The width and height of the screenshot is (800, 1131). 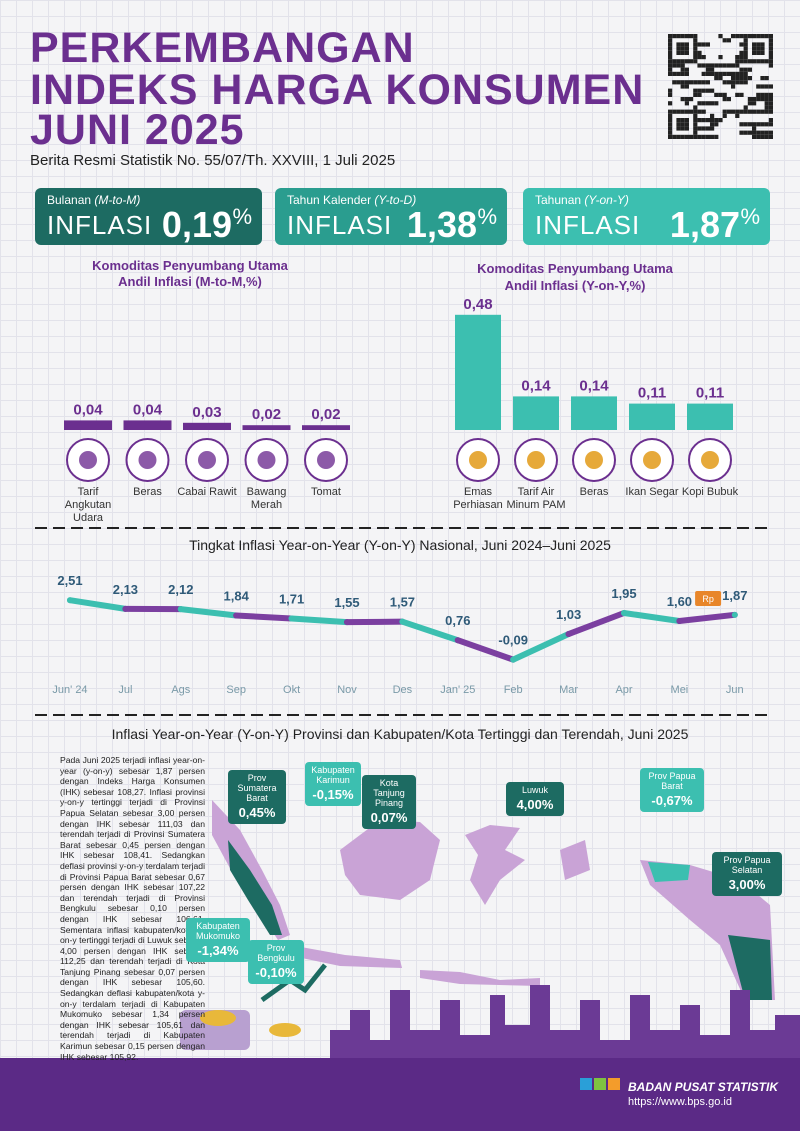 What do you see at coordinates (750, 967) in the screenshot?
I see `map-highlight` at bounding box center [750, 967].